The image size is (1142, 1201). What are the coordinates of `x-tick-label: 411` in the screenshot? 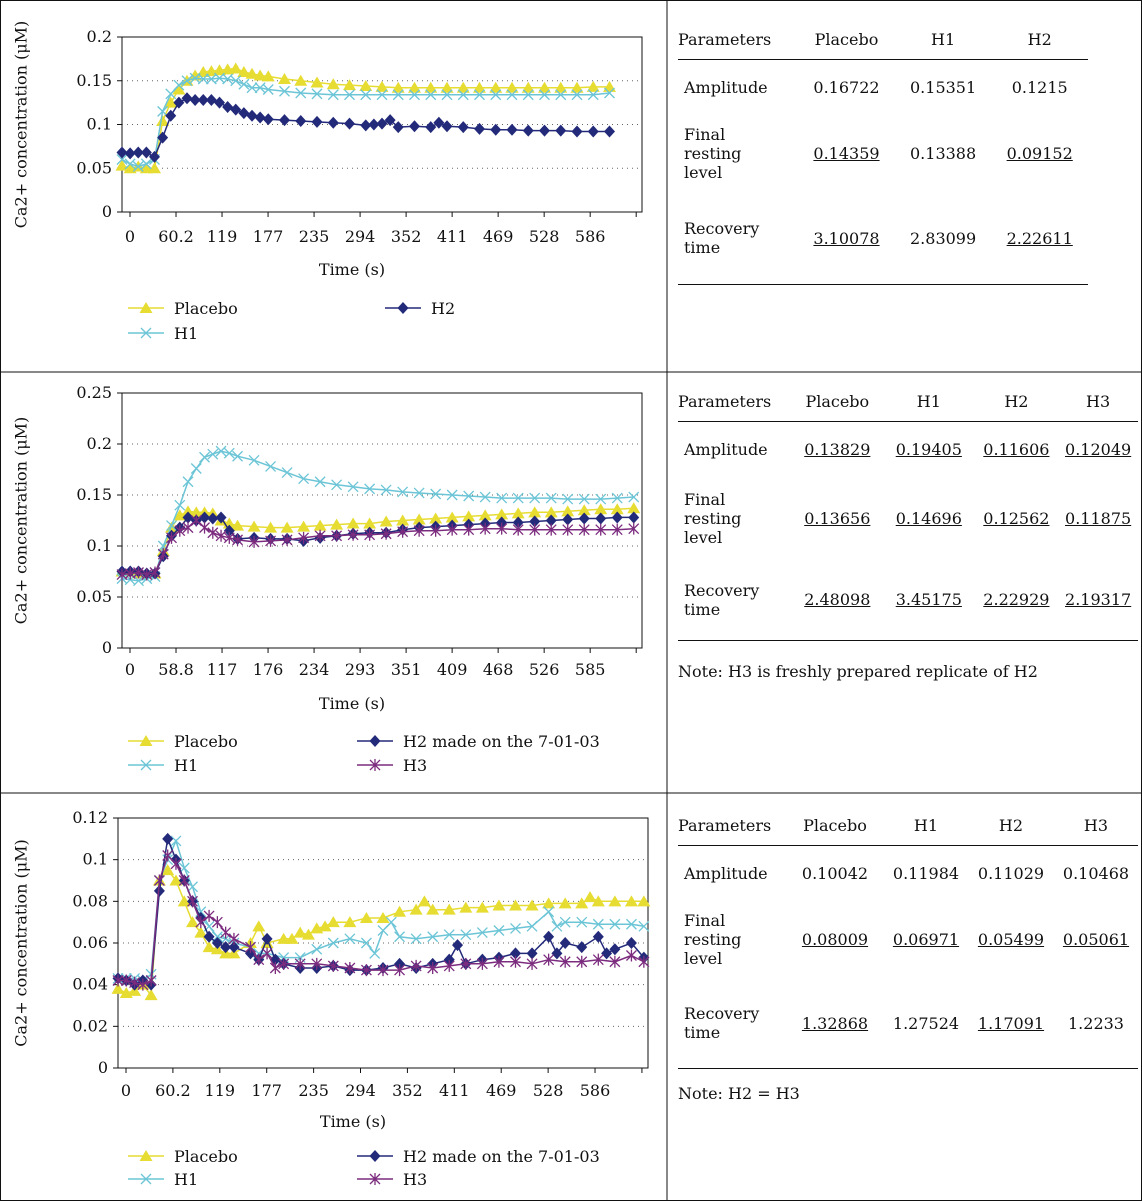 It's located at (452, 236).